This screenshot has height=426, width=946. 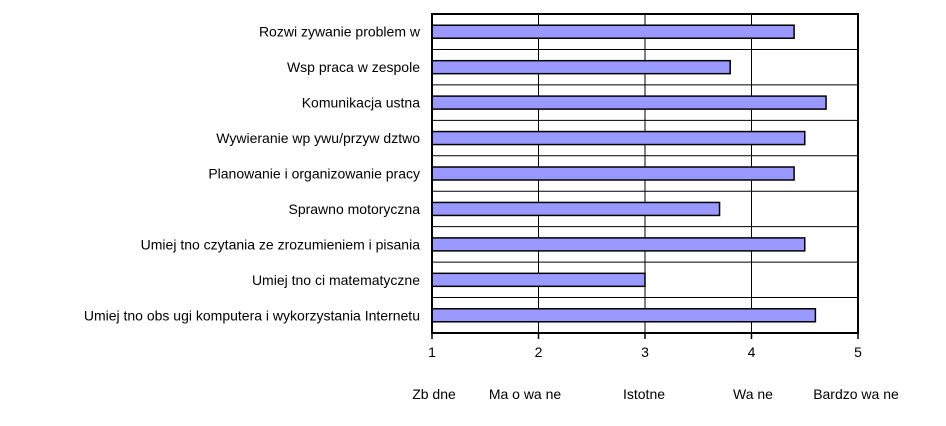 I want to click on category-label: Wywieranie wp ywu/przyw dztwo, so click(x=318, y=138).